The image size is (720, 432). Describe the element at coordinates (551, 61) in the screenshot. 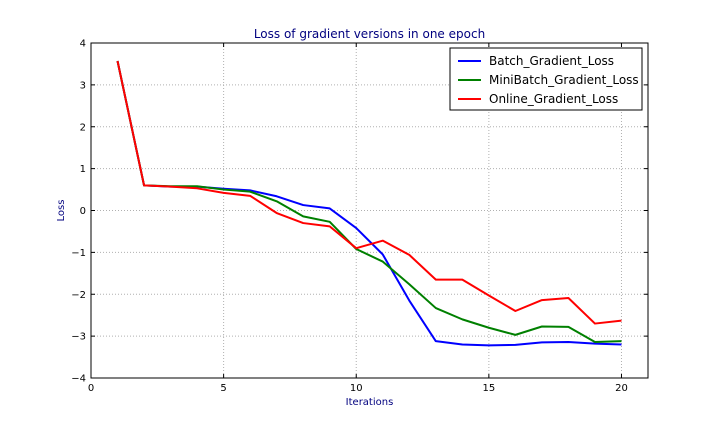

I see `legend-label-batch: Batch_Gradient_Loss` at that location.